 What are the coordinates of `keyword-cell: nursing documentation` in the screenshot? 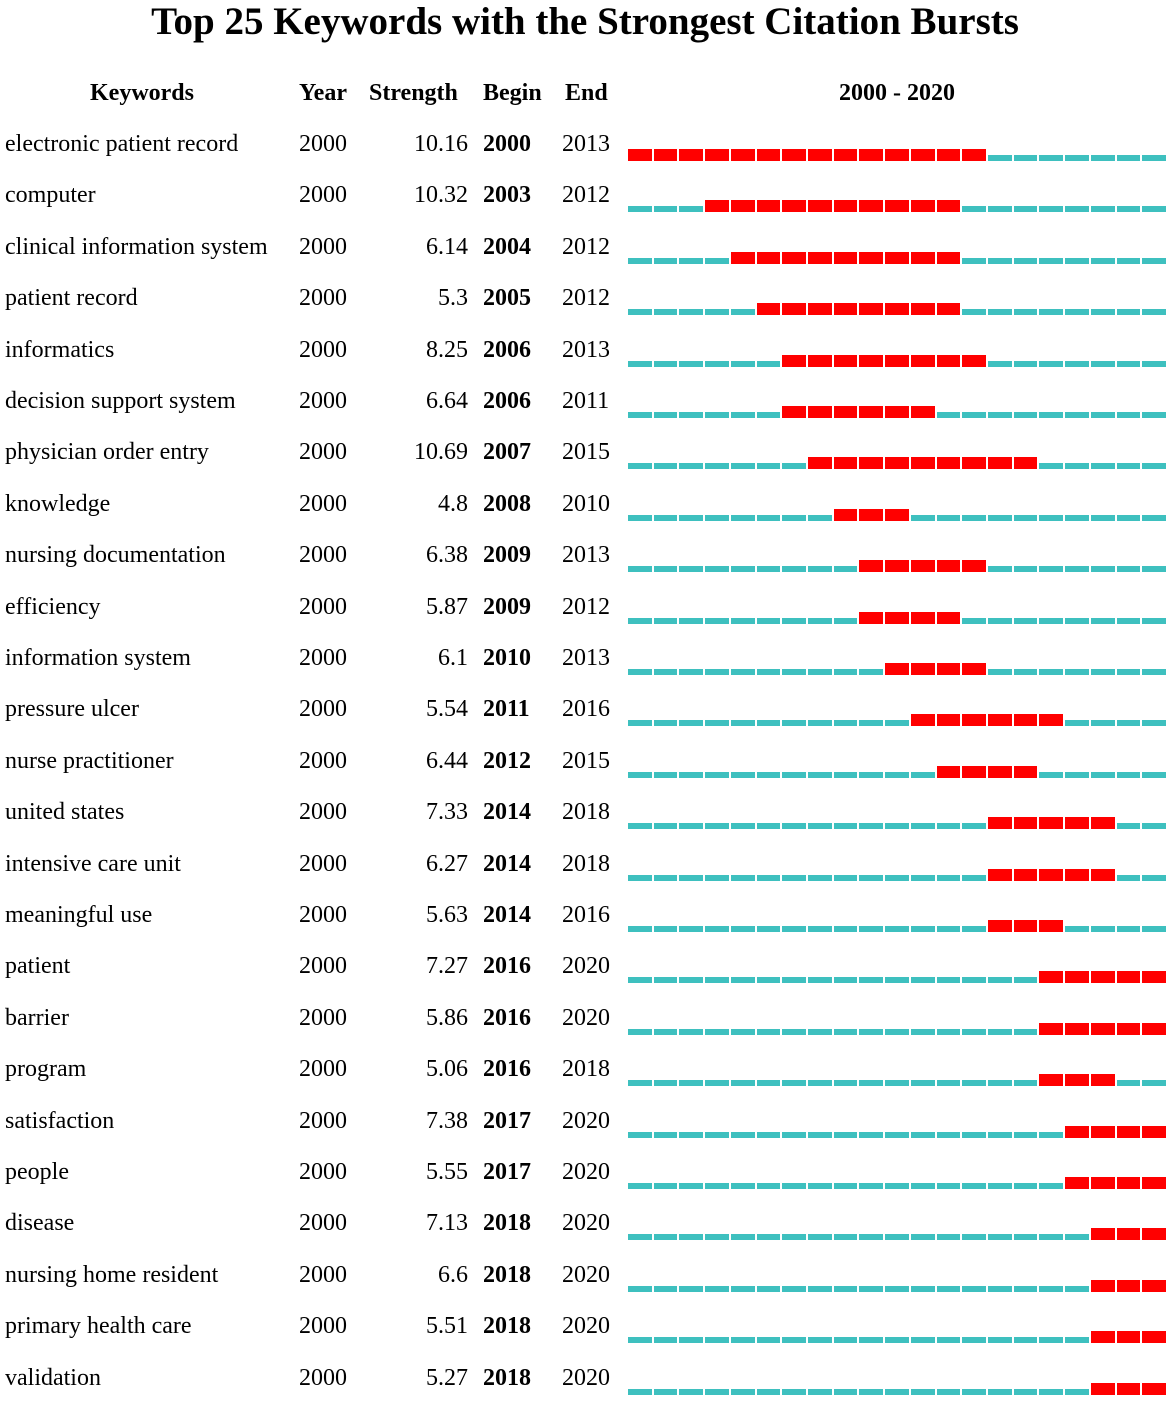 It's located at (115, 555).